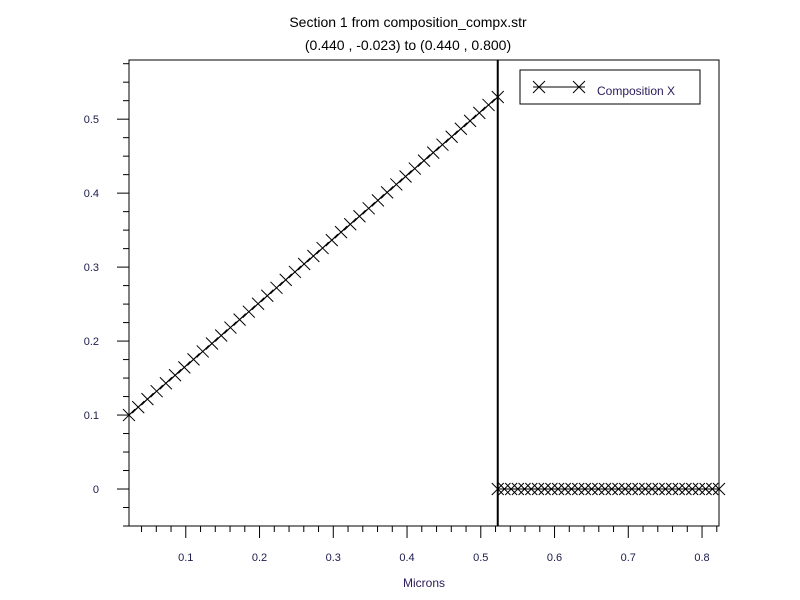 Image resolution: width=800 pixels, height=600 pixels. Describe the element at coordinates (408, 45) in the screenshot. I see `chart-subtitle: (0.440 , -0.023) to (0.440 , 0.800)` at that location.